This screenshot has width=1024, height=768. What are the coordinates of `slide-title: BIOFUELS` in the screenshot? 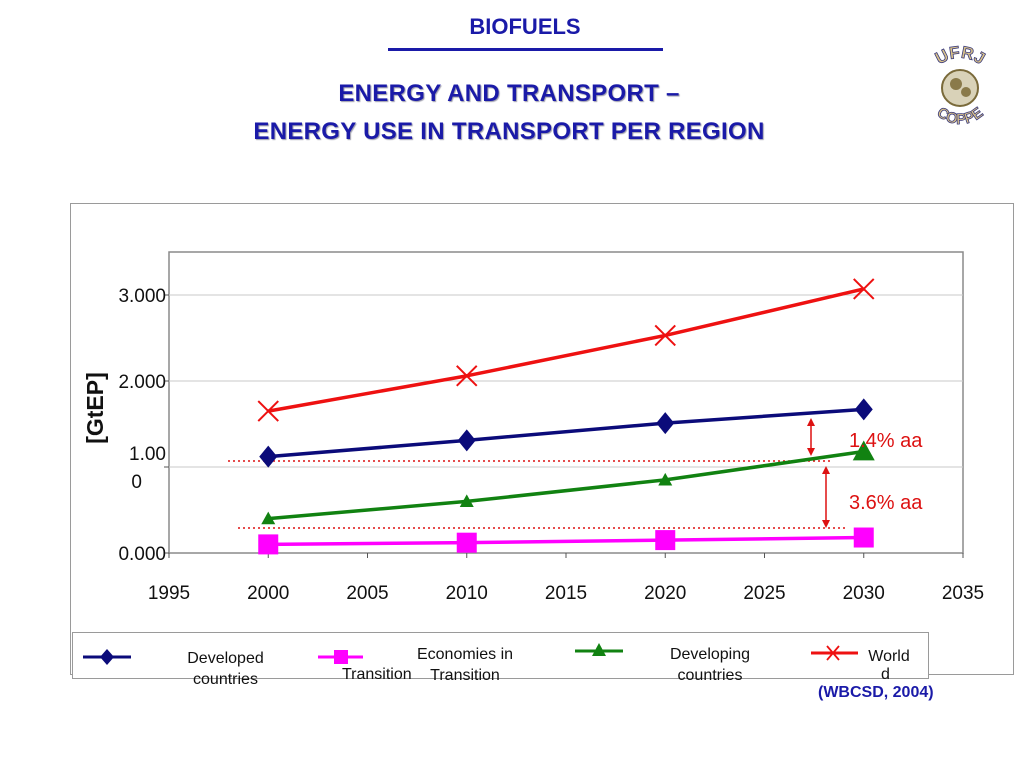 It's located at (525, 26).